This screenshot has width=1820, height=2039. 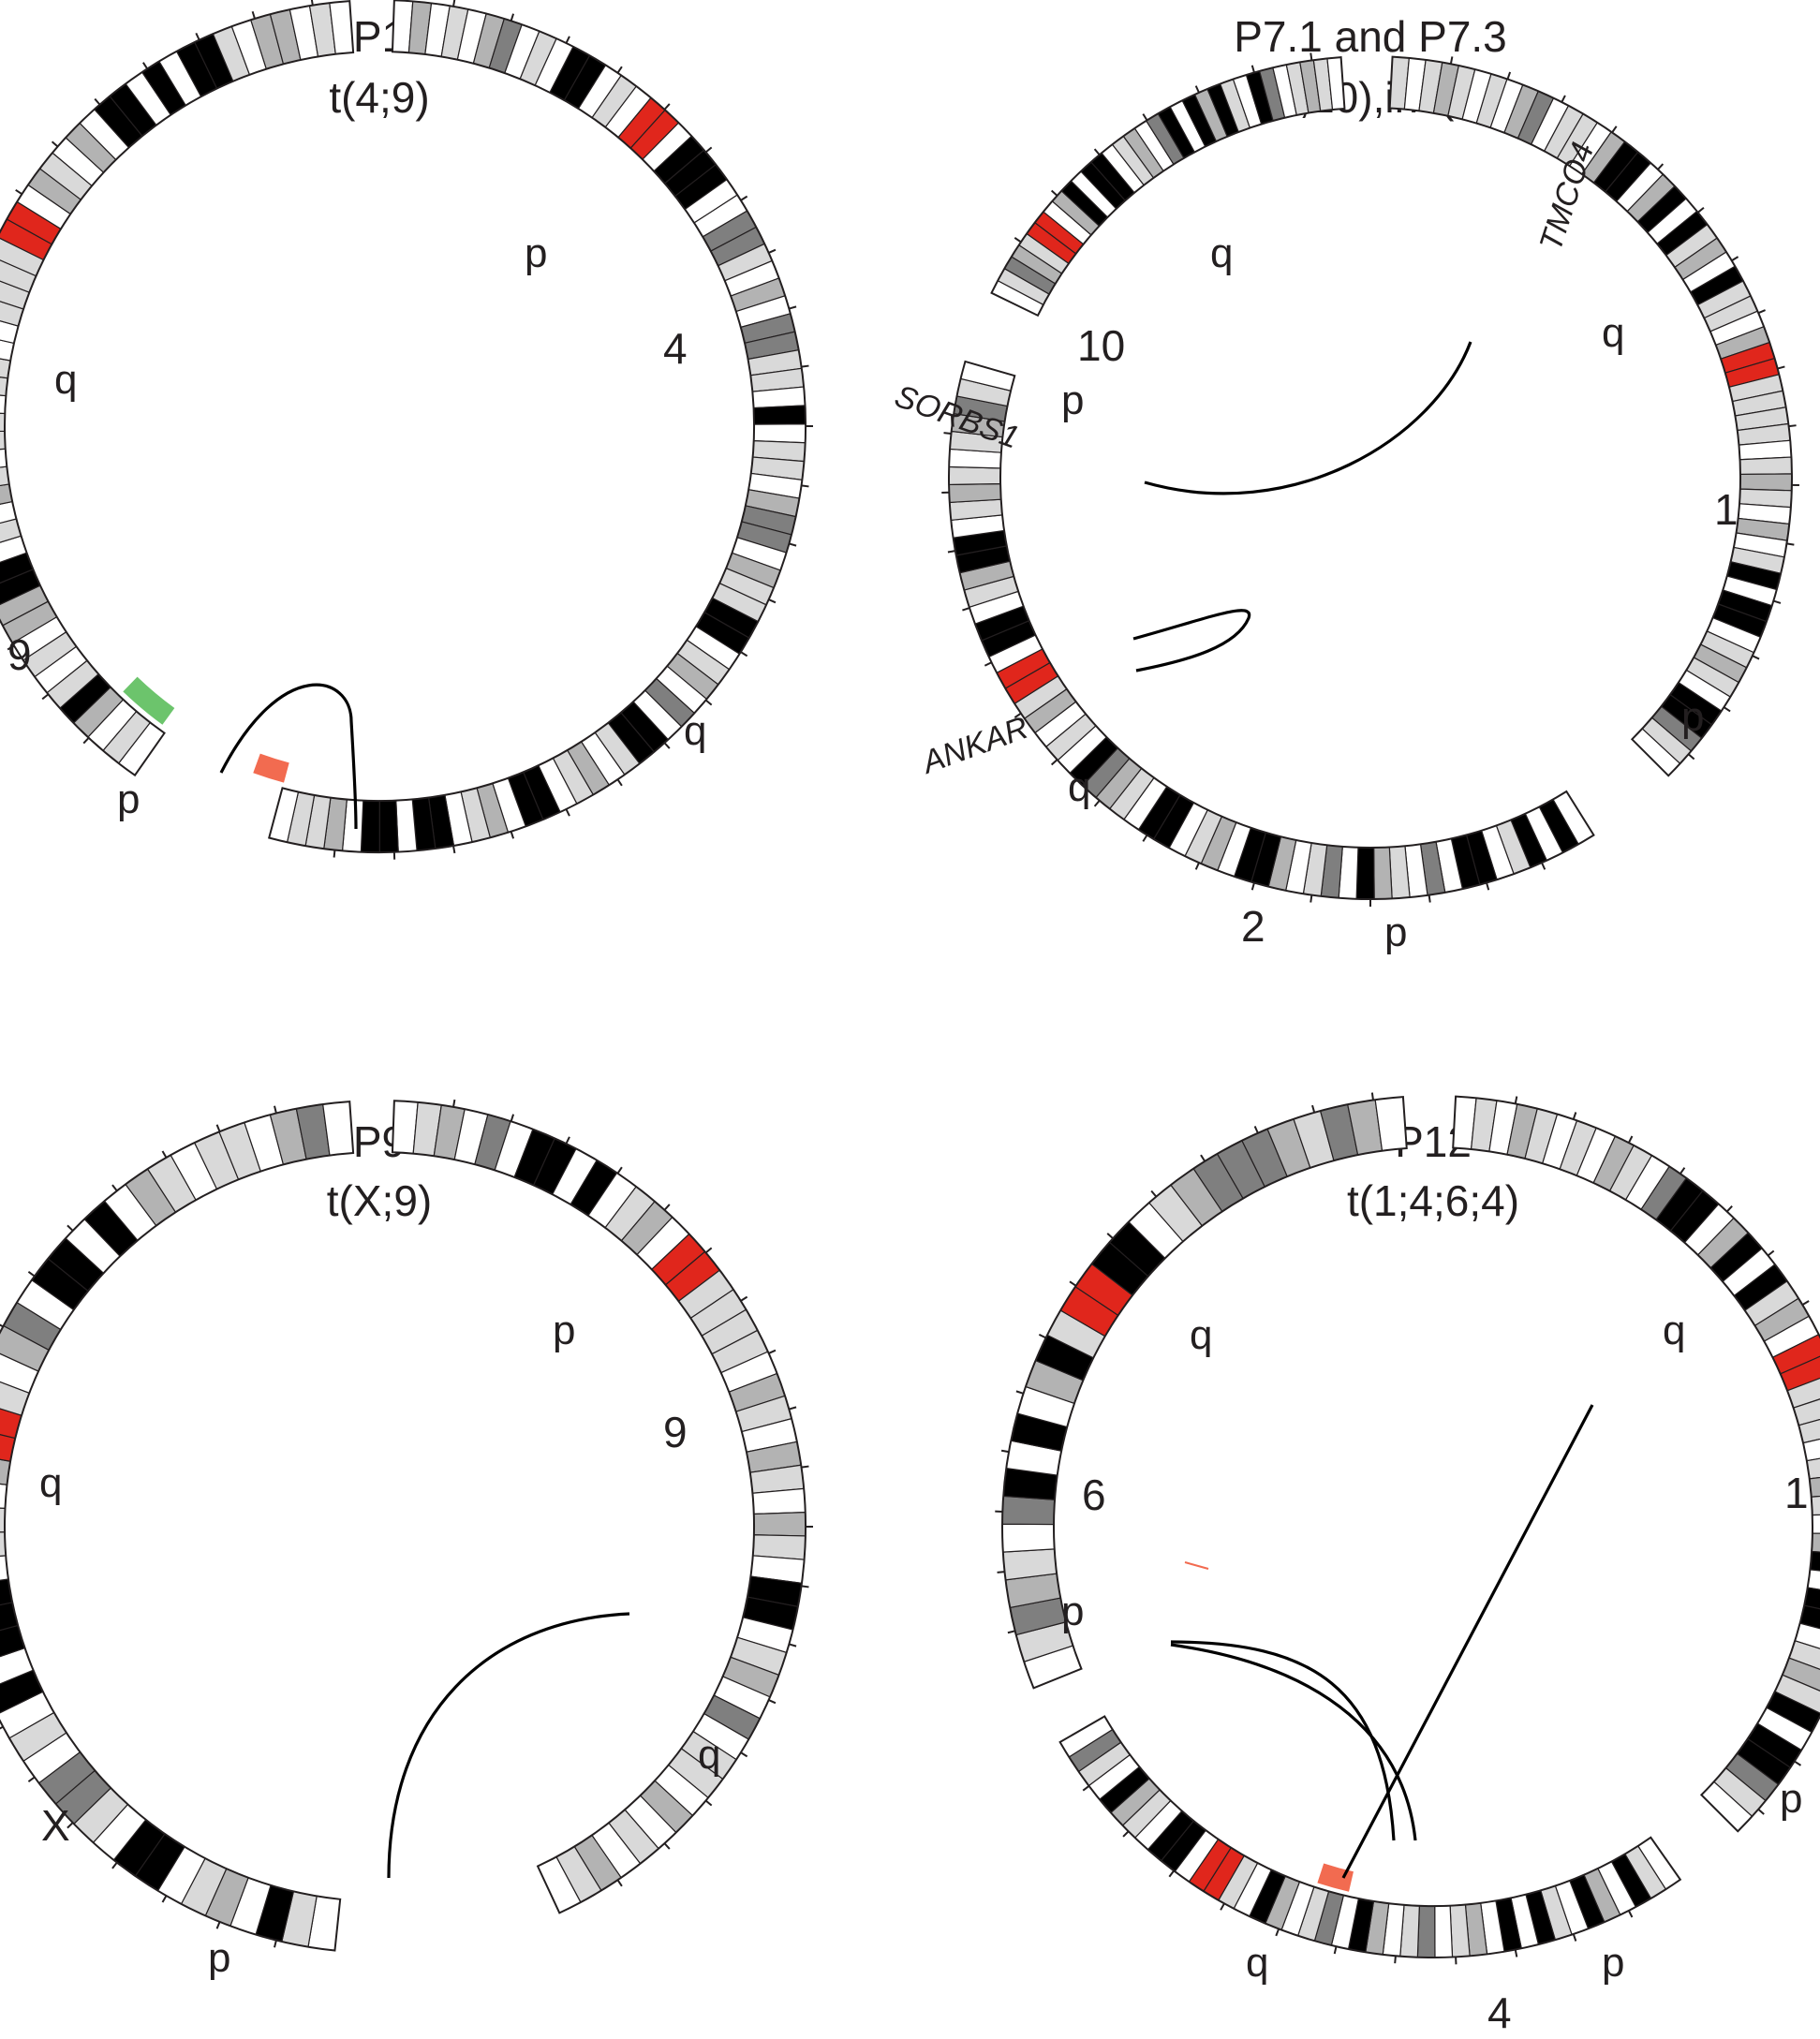 What do you see at coordinates (56, 1825) in the screenshot?
I see `chromosome-label-x: X` at bounding box center [56, 1825].